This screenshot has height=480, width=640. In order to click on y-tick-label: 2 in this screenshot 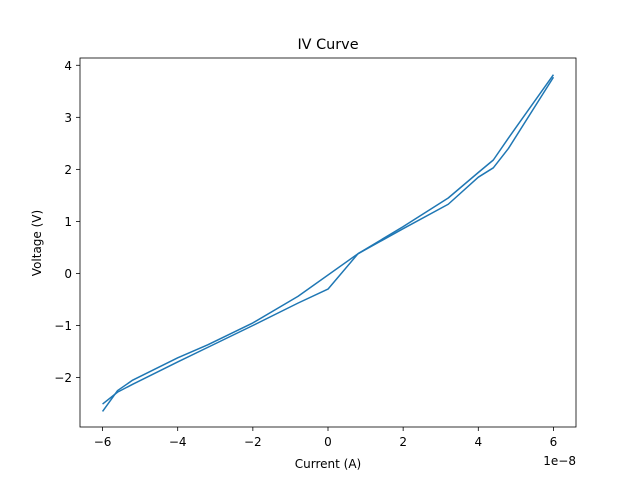, I will do `click(68, 170)`.